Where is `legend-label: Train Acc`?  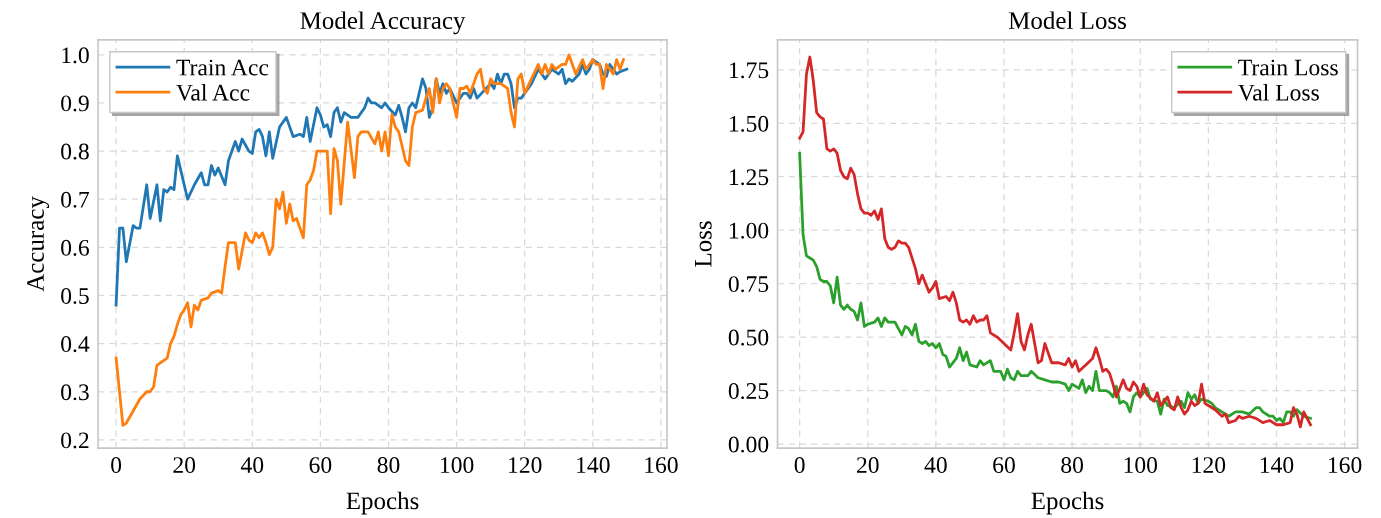 legend-label: Train Acc is located at coordinates (222, 67).